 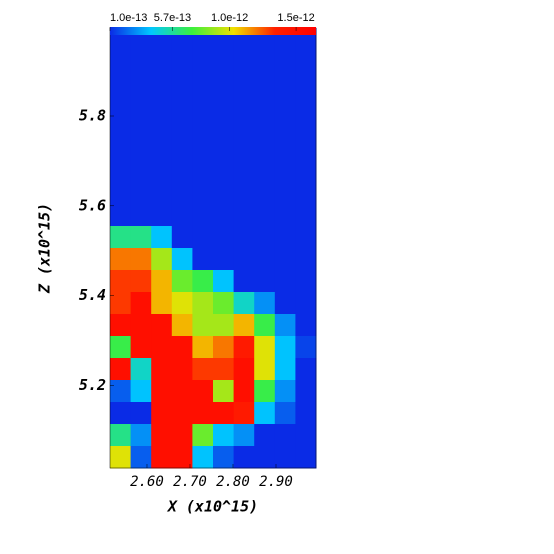 I want to click on x-tick-label: 2.70, so click(x=190, y=482).